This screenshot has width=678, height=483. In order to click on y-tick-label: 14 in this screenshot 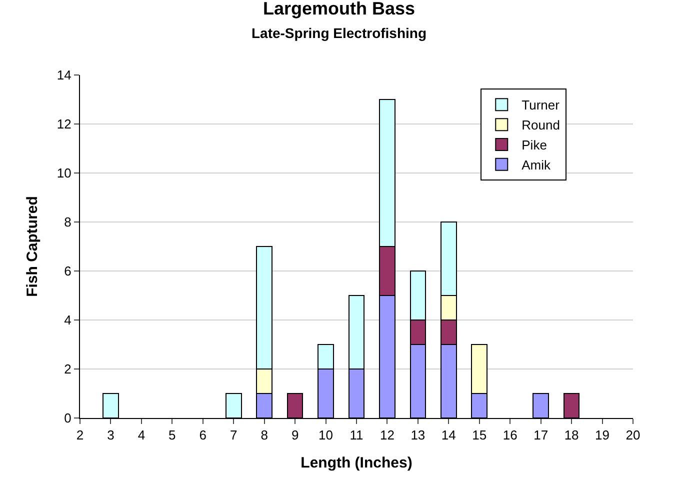, I will do `click(64, 75)`.